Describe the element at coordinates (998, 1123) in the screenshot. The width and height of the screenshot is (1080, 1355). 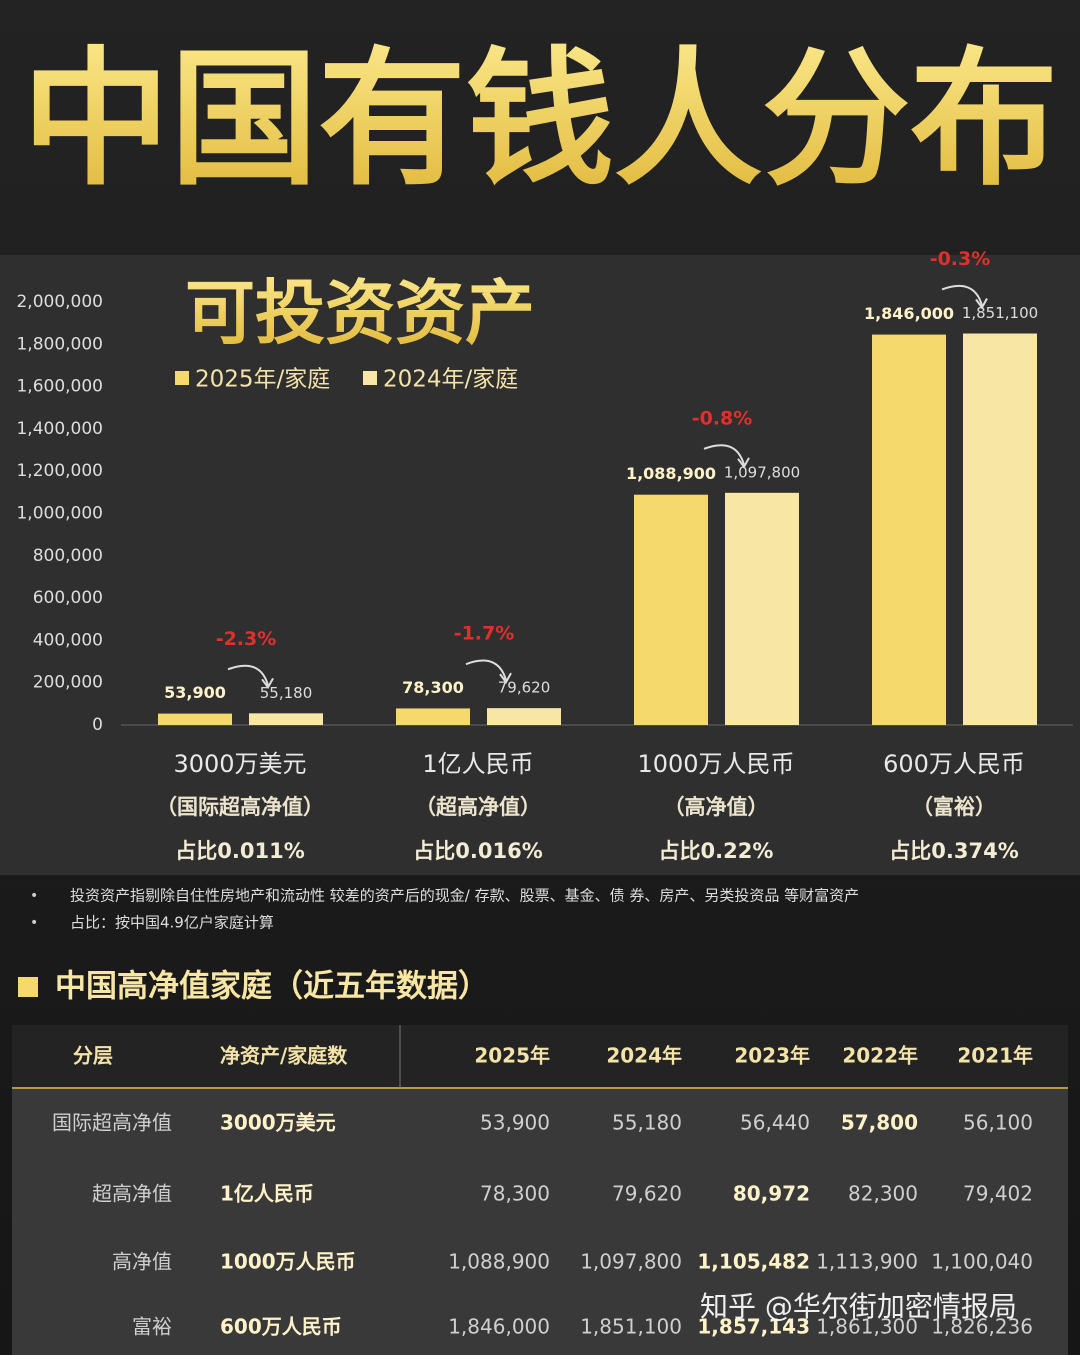
I see `table-cell: 56,100` at that location.